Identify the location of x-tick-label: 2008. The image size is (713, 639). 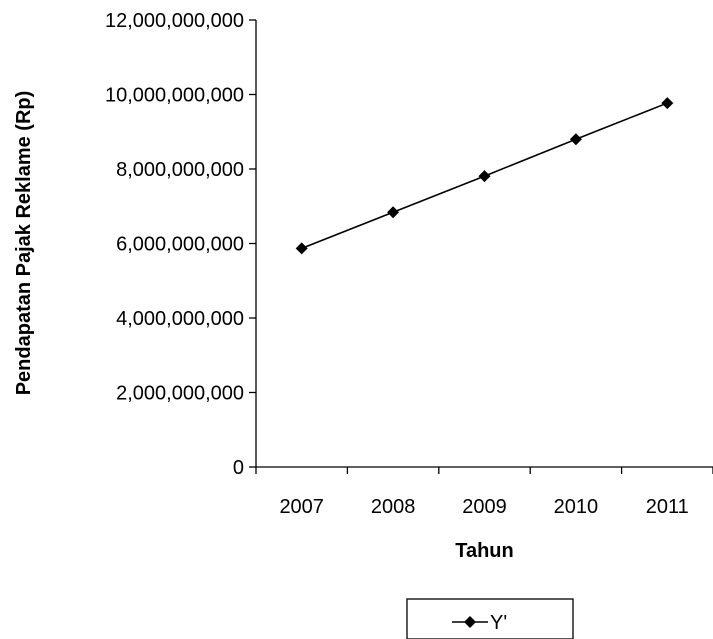
(393, 507).